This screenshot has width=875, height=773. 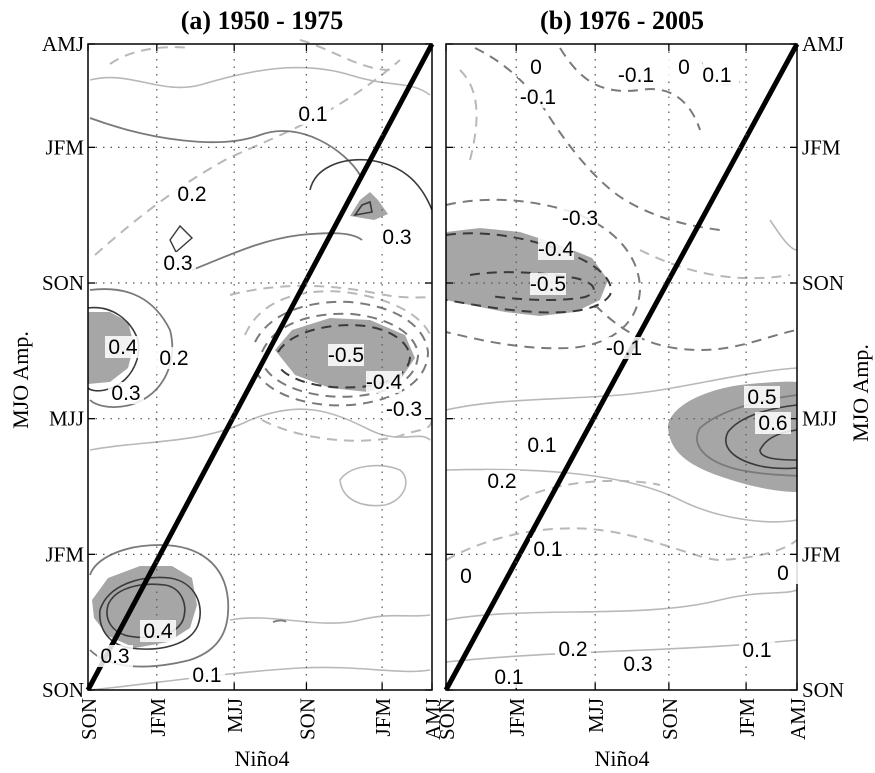 I want to click on panel-a-contour-label-5: 0.2, so click(x=173, y=358).